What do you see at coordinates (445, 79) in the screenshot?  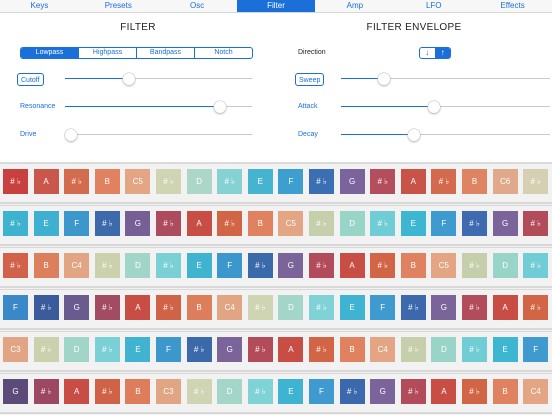 I see `sweep-slider` at bounding box center [445, 79].